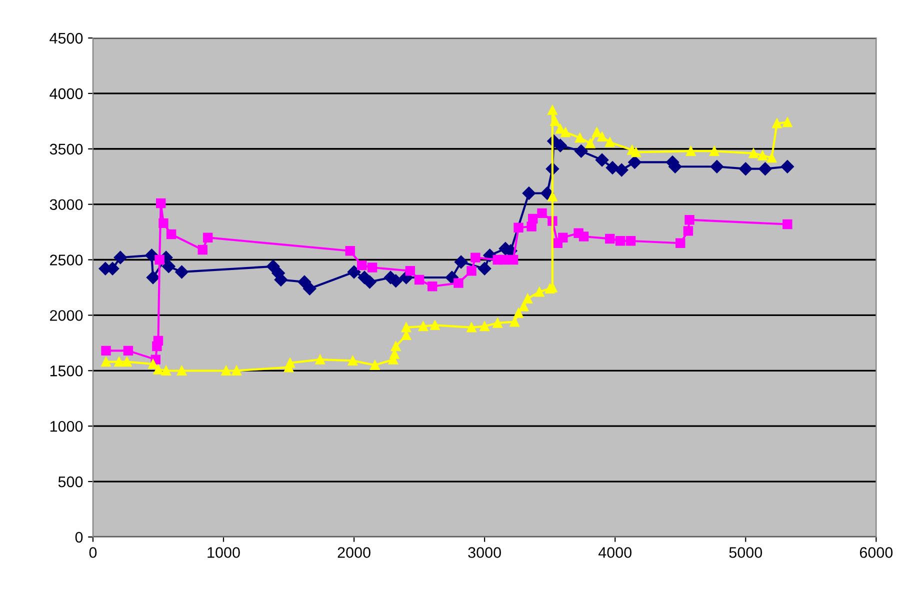  I want to click on y-tick-label: 500, so click(70, 482).